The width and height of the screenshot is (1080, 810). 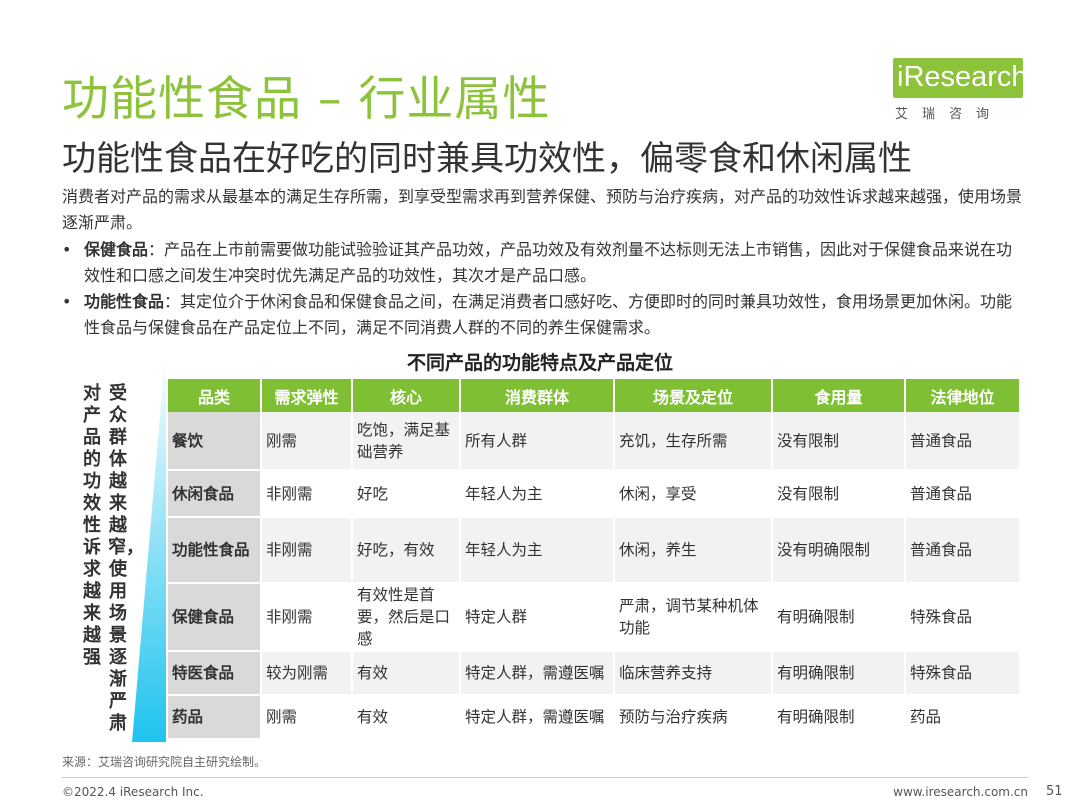 What do you see at coordinates (1054, 791) in the screenshot?
I see `page-number: 51` at bounding box center [1054, 791].